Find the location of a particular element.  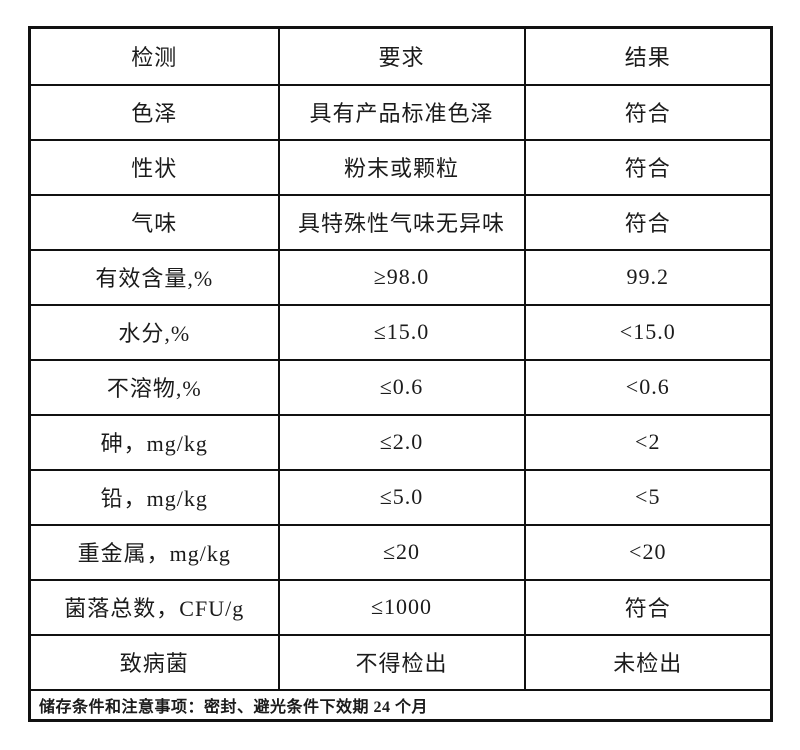

table-row: 砷，mg/kg ≤2.0 <2 is located at coordinates (400, 442).